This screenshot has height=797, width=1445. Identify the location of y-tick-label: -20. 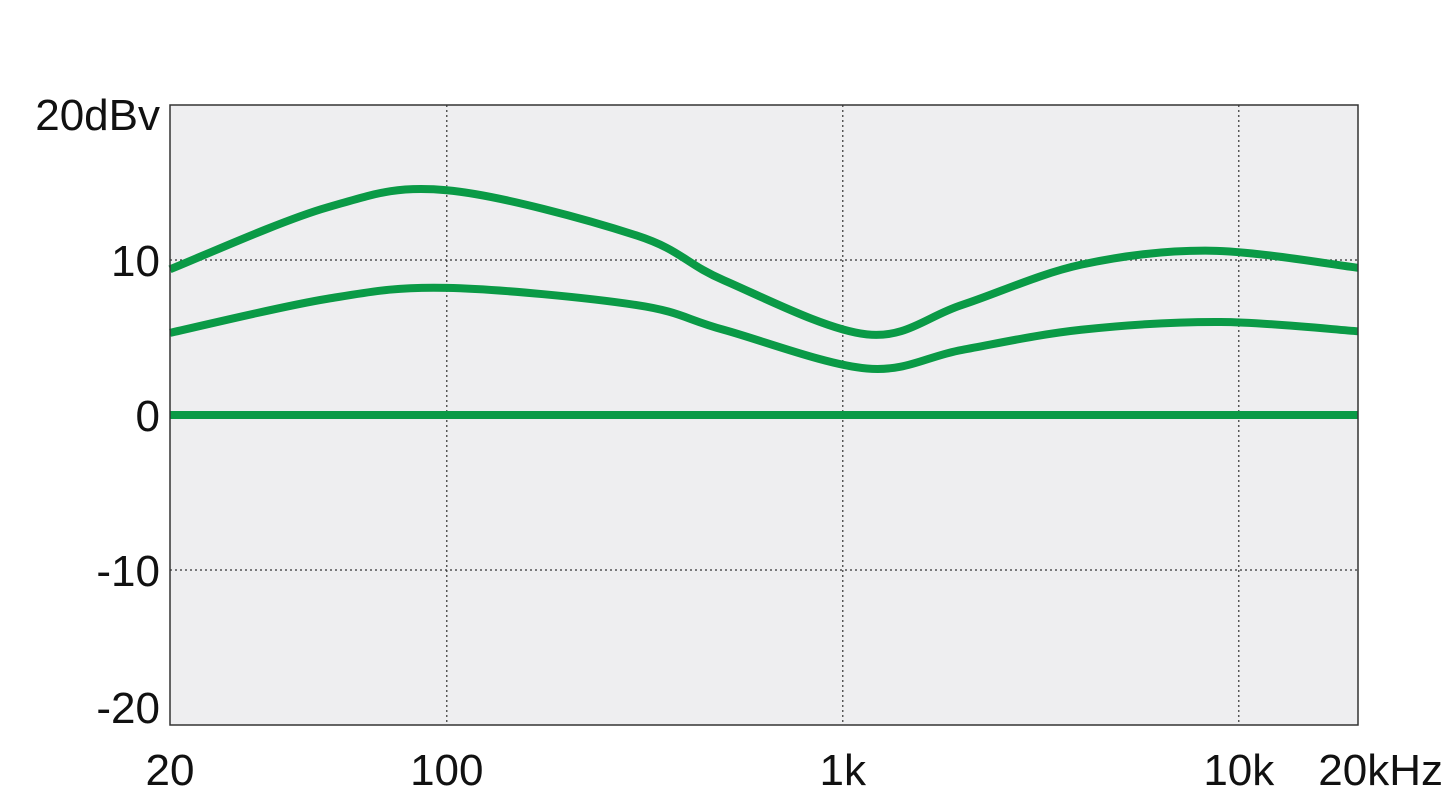
(128, 708).